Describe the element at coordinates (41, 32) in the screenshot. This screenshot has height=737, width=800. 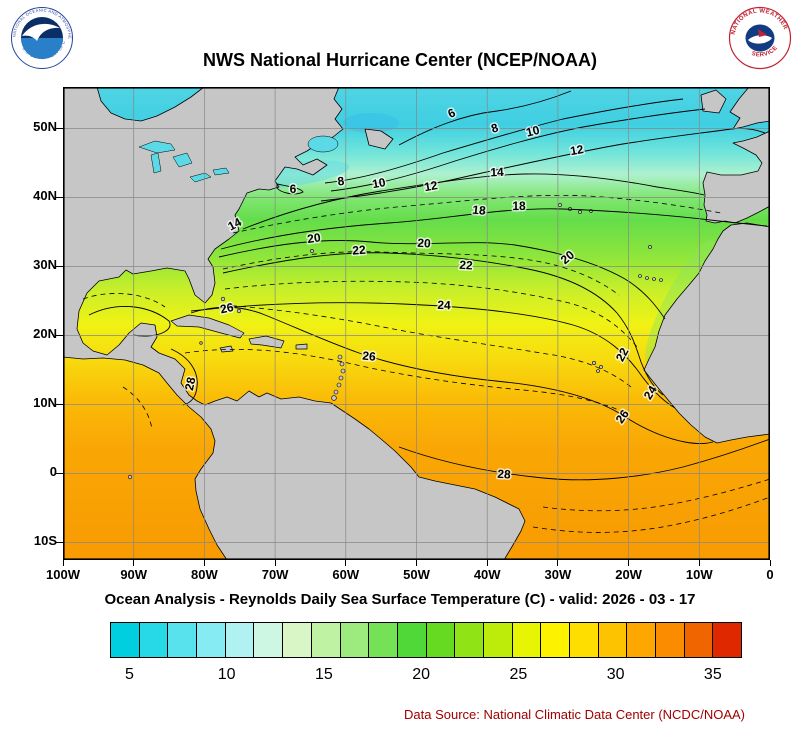
I see `noaa-seagull-icon` at that location.